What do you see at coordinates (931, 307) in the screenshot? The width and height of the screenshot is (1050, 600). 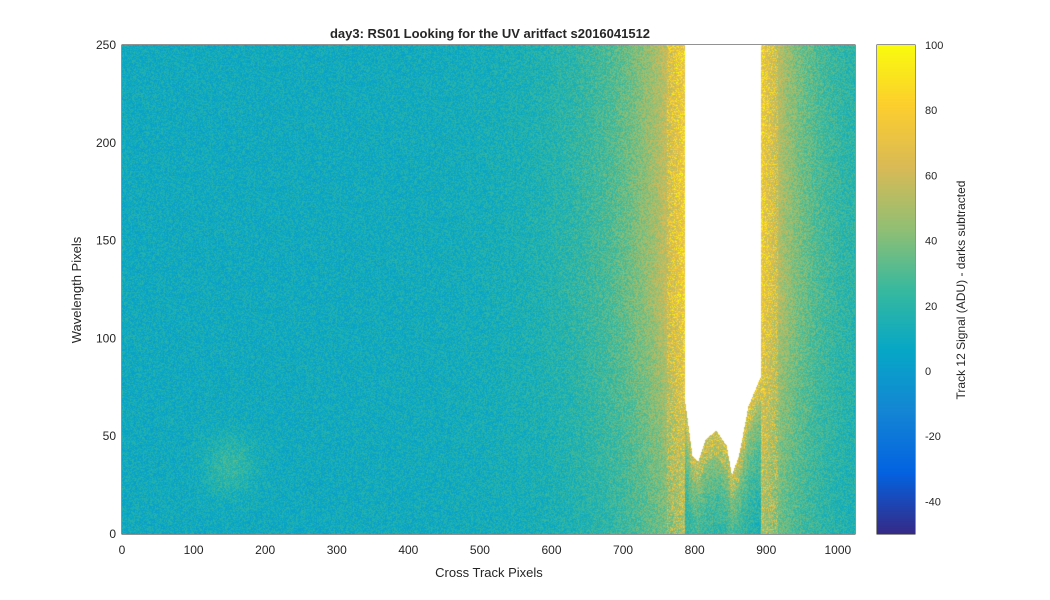 I see `colorbar-tick-label: 20` at bounding box center [931, 307].